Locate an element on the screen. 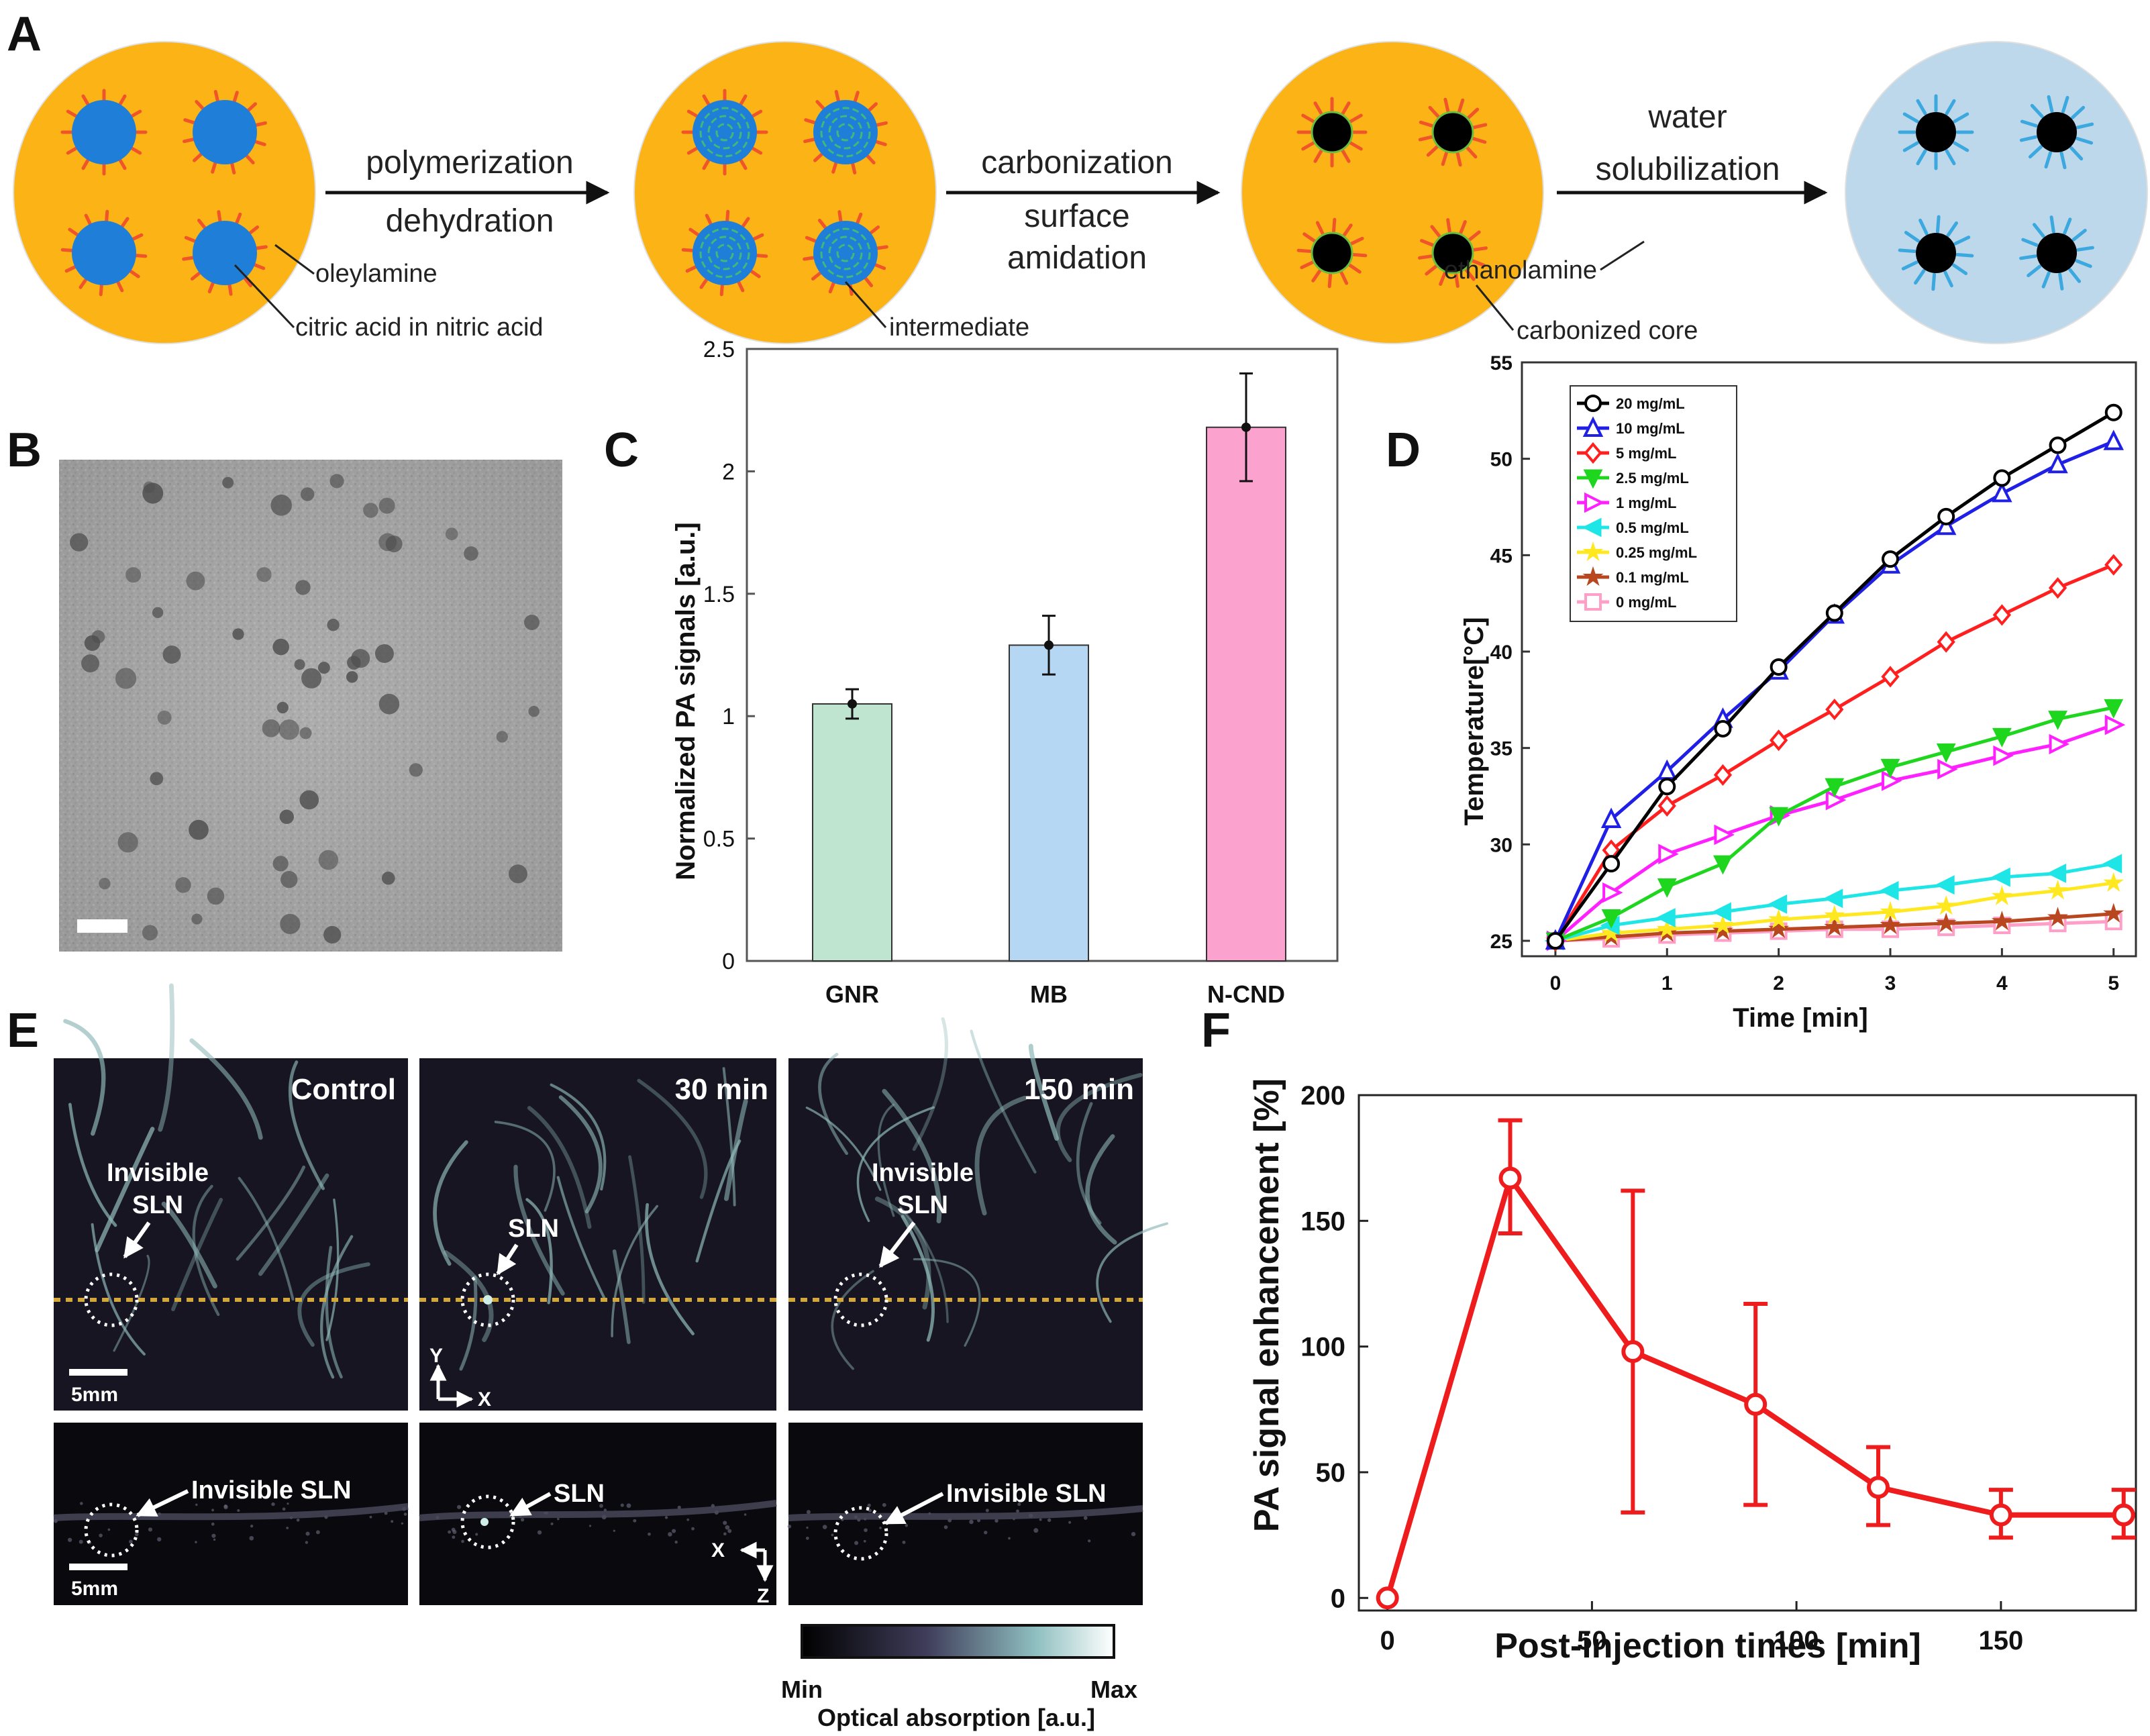 The width and height of the screenshot is (2150, 1736). callout-oleylamine: oleylamine is located at coordinates (376, 274).